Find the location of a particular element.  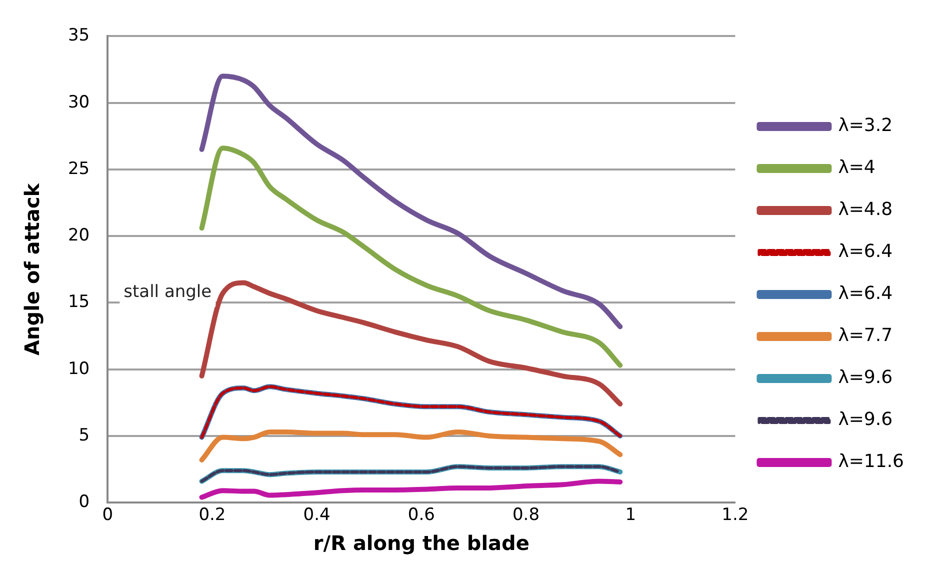

y-axis-title: Angle of attack is located at coordinates (32, 269).